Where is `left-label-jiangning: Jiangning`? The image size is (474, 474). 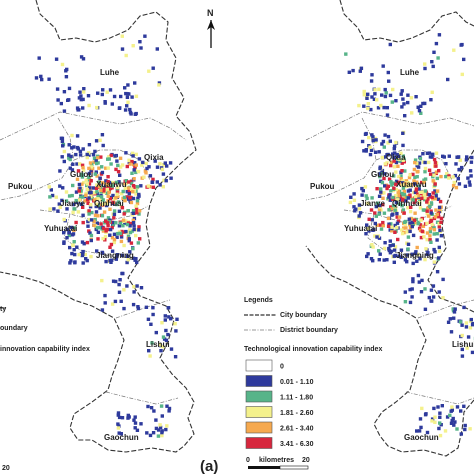 left-label-jiangning: Jiangning is located at coordinates (115, 255).